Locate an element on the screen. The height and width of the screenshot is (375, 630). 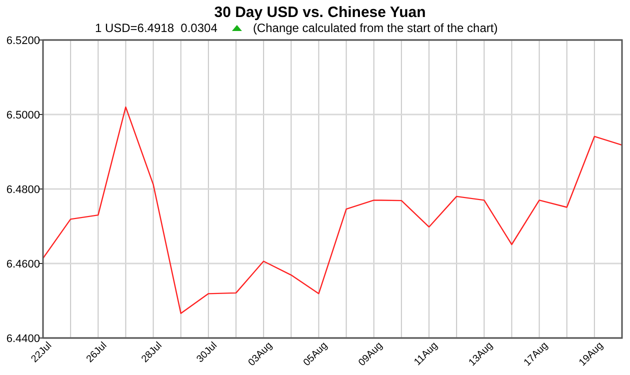
y-tick-label: 6.4600 is located at coordinates (23, 264).